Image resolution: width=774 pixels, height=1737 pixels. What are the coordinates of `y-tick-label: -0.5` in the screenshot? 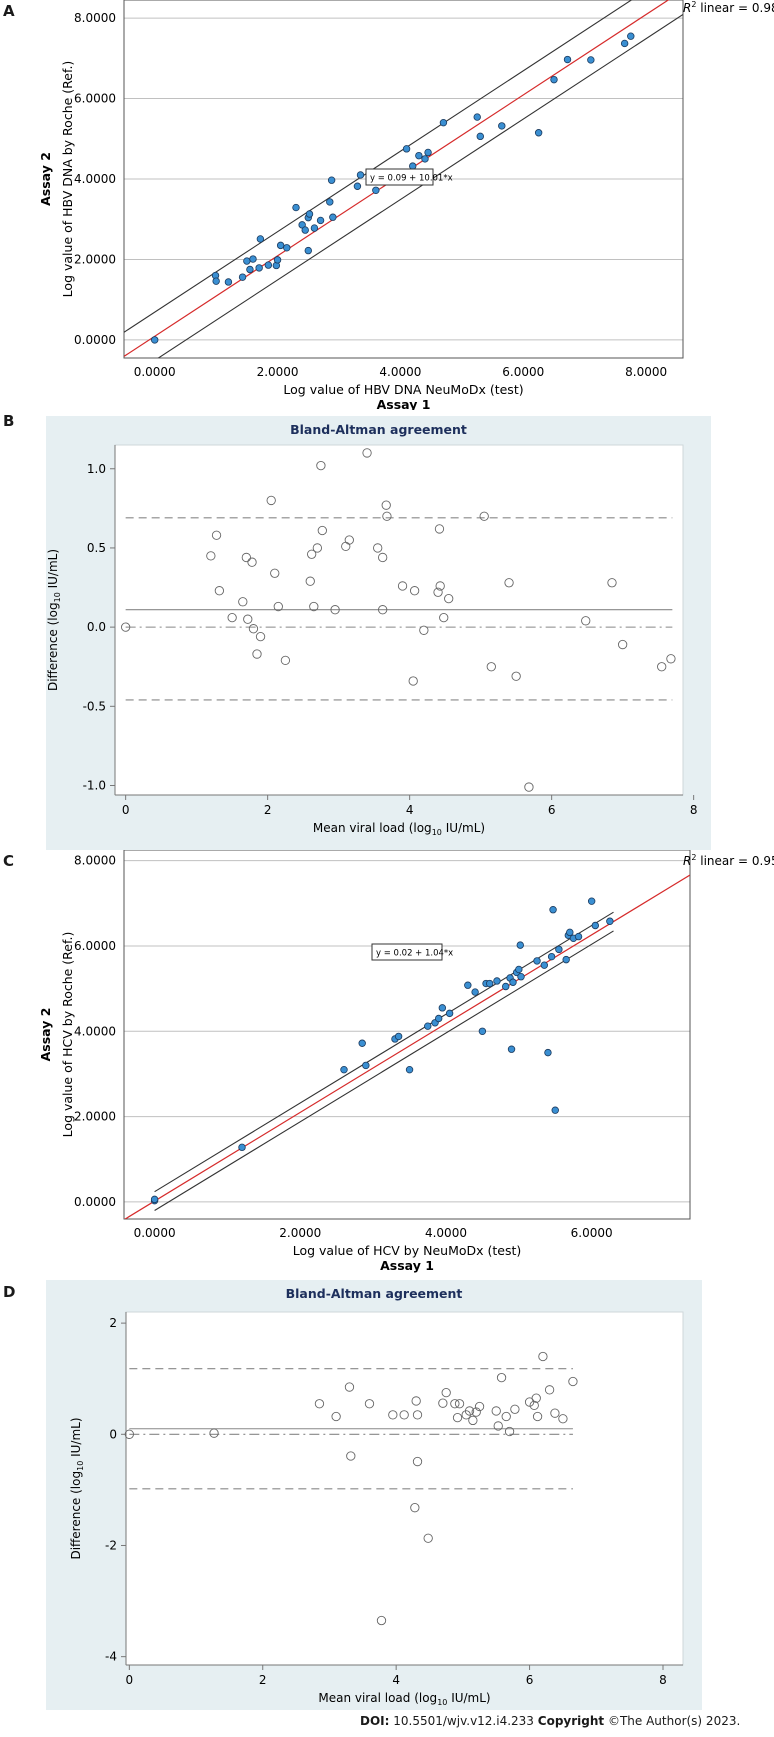 It's located at (94, 706).